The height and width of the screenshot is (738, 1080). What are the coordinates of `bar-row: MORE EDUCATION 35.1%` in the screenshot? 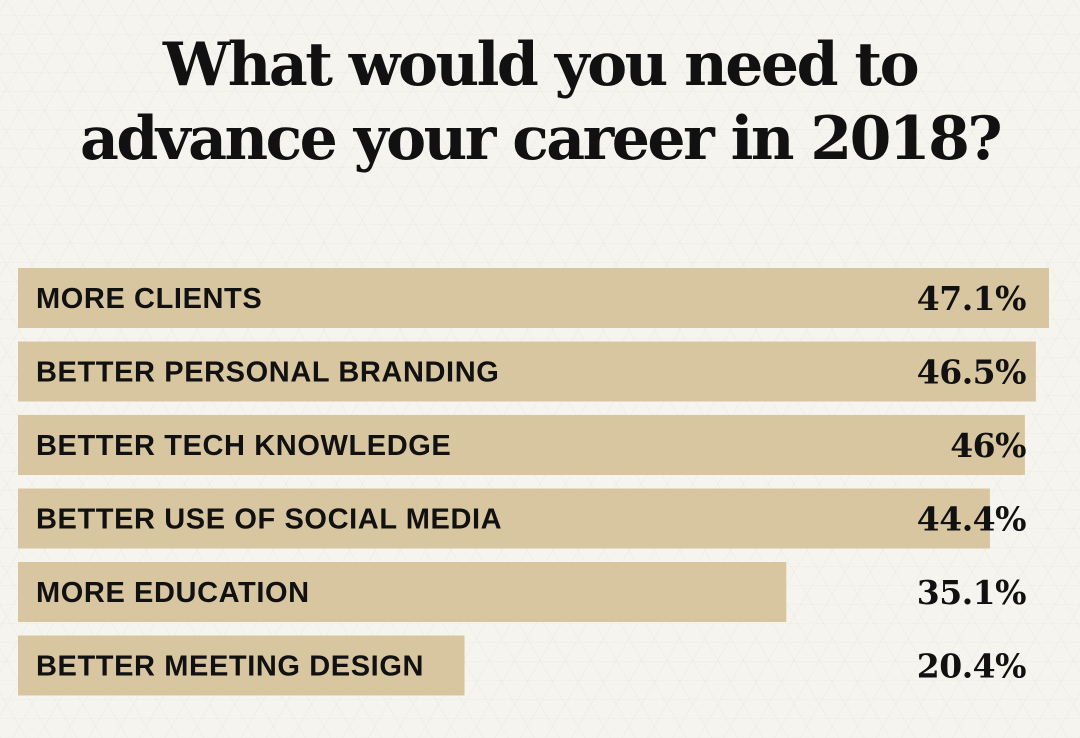 It's located at (522, 592).